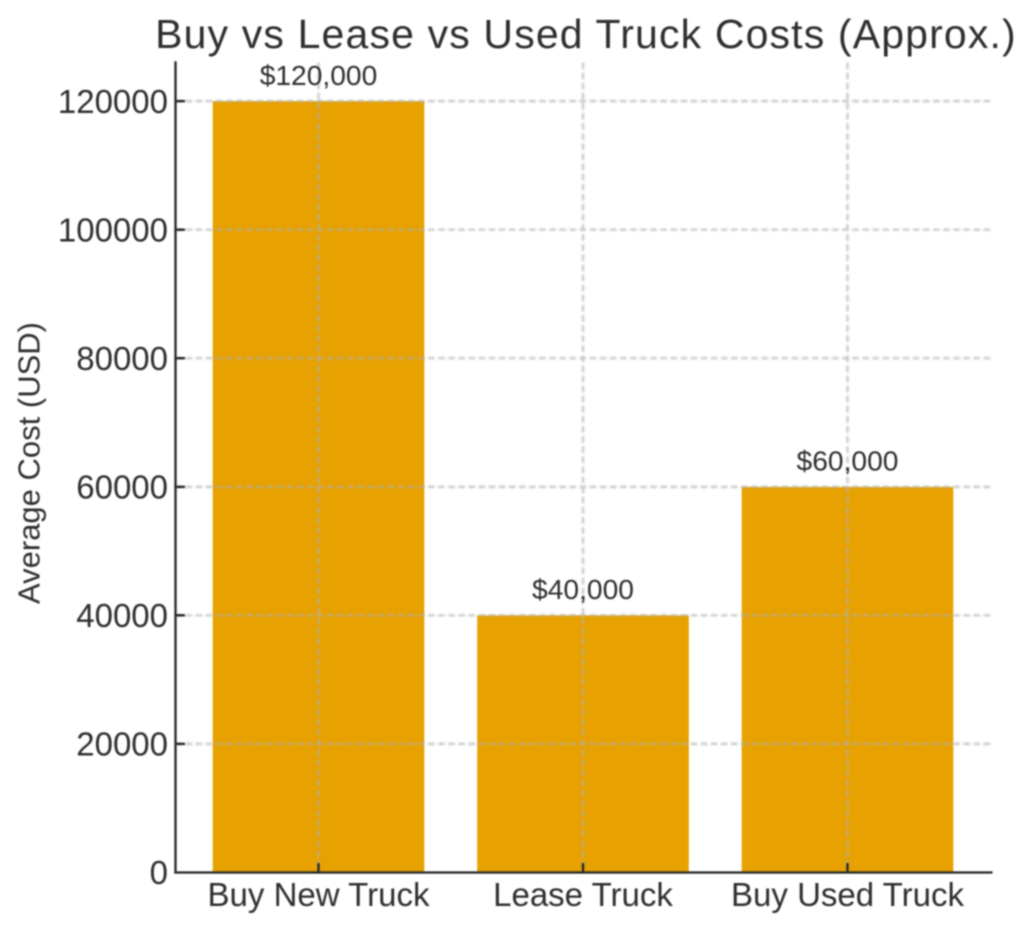 This screenshot has height=927, width=1024. What do you see at coordinates (122, 358) in the screenshot?
I see `svg-text: 80000` at bounding box center [122, 358].